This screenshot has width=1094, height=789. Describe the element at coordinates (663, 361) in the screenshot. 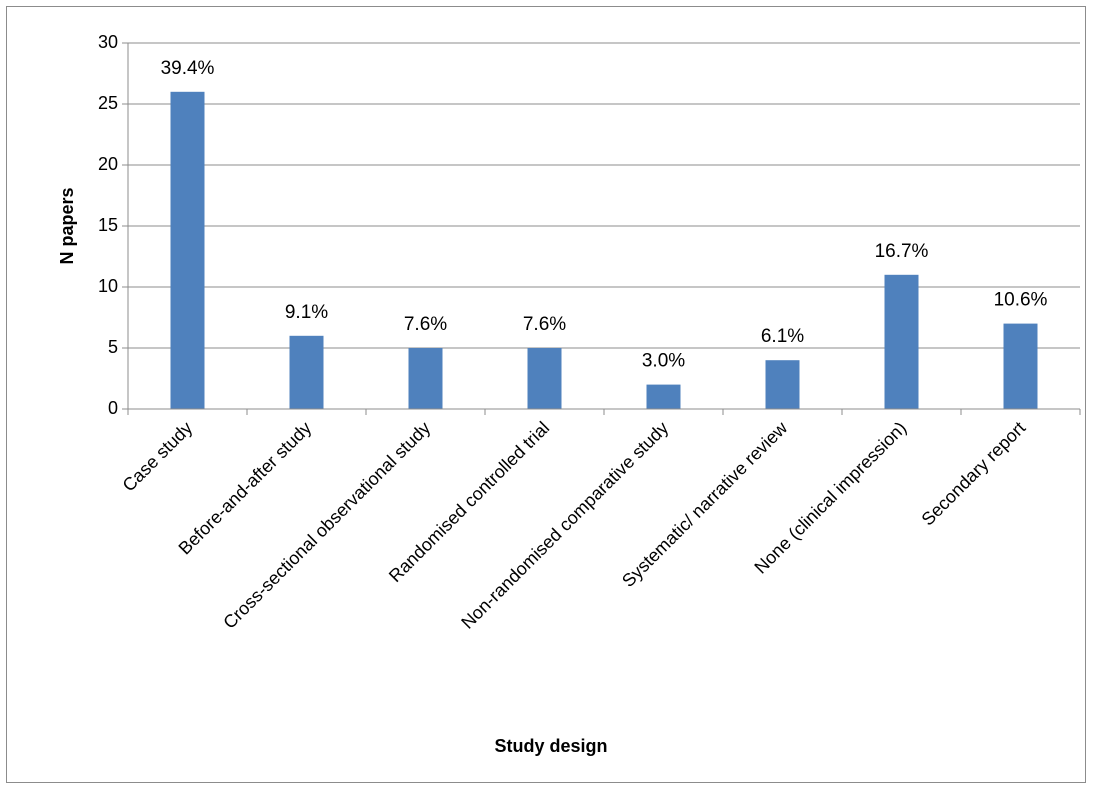

I see `data-label: 3.0%` at that location.